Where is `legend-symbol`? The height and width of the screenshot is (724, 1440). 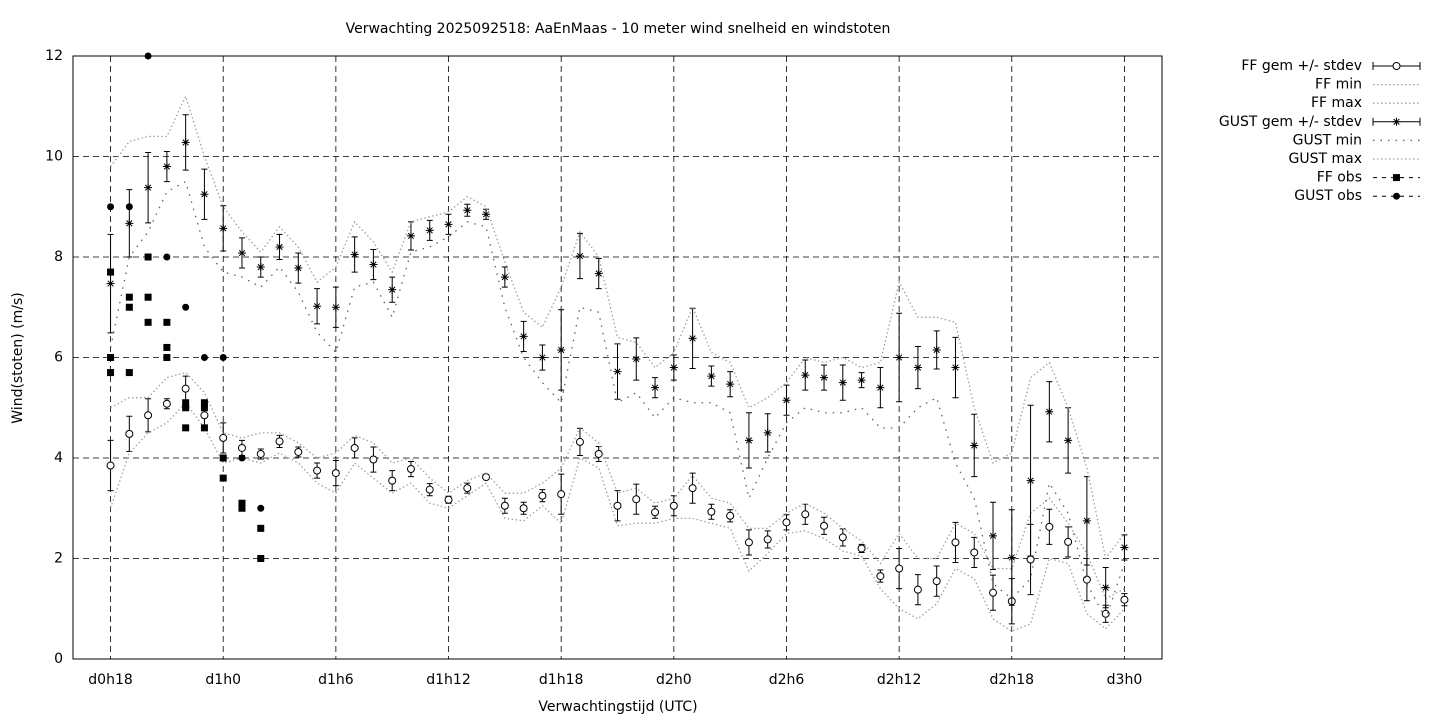 legend-symbol is located at coordinates (1396, 178).